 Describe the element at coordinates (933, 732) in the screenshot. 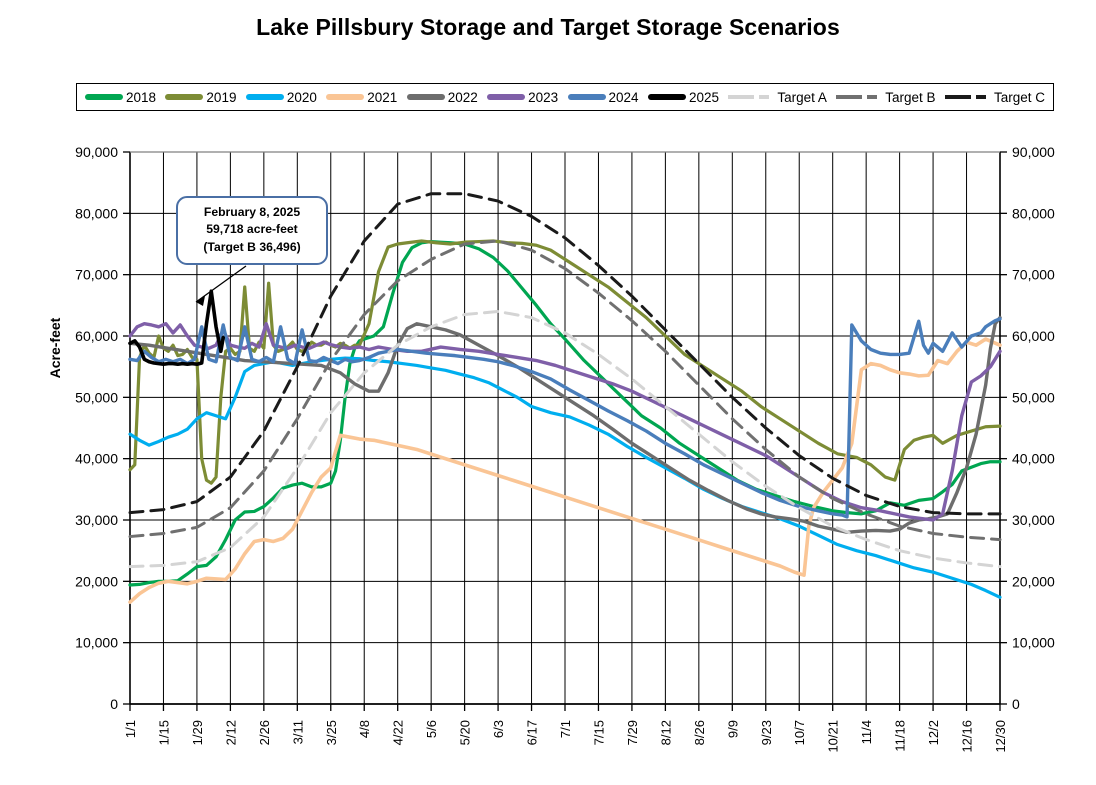

I see `x-tick-label: 12/2` at that location.